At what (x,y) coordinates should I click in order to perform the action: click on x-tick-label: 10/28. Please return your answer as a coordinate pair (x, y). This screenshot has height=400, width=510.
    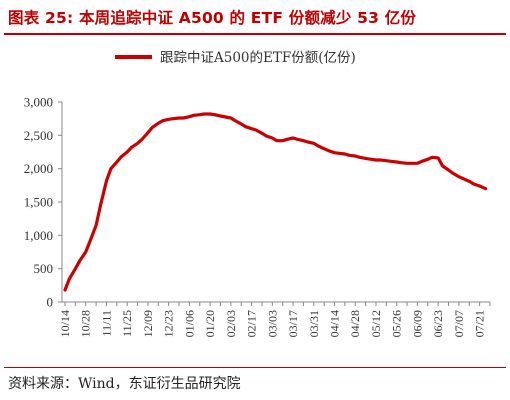
    Looking at the image, I should click on (86, 323).